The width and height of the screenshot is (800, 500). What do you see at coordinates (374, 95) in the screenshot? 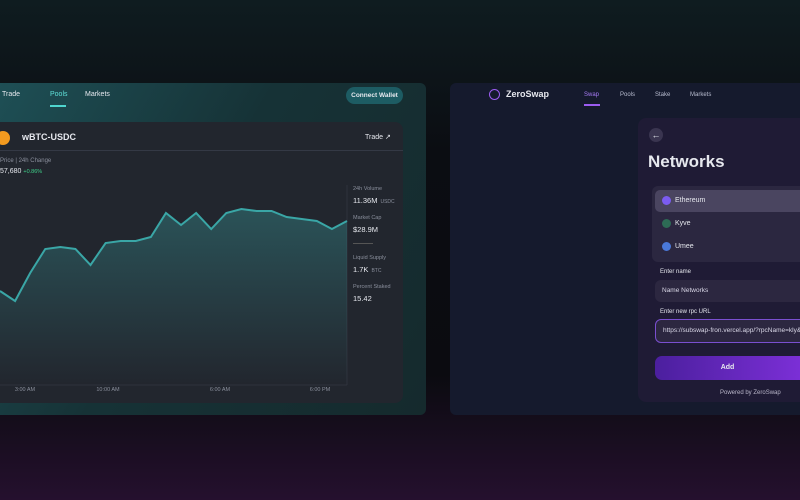
I see `connect-wallet-button: Connect Wallet` at bounding box center [374, 95].